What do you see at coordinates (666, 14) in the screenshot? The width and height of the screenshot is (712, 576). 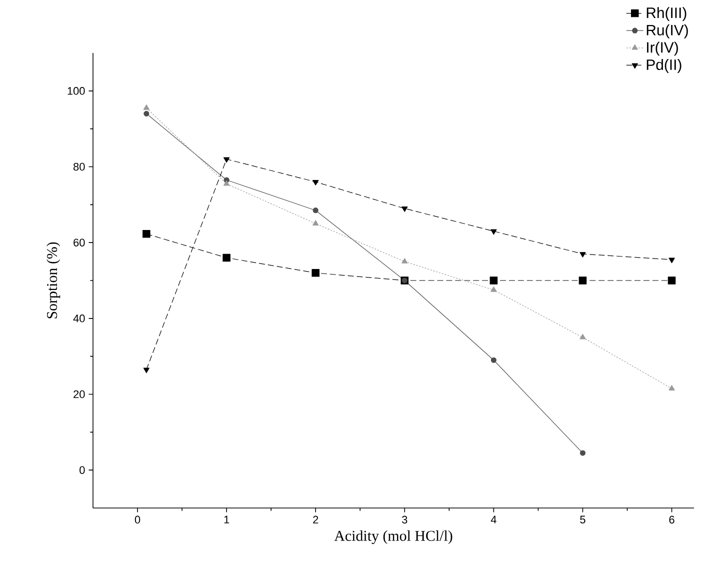 I see `legend-label: Rh(III)` at bounding box center [666, 14].